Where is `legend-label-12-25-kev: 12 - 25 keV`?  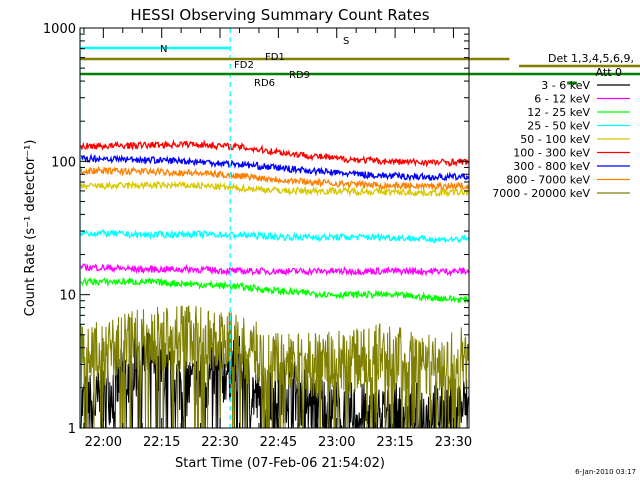 legend-label-12-25-kev: 12 - 25 keV is located at coordinates (558, 112).